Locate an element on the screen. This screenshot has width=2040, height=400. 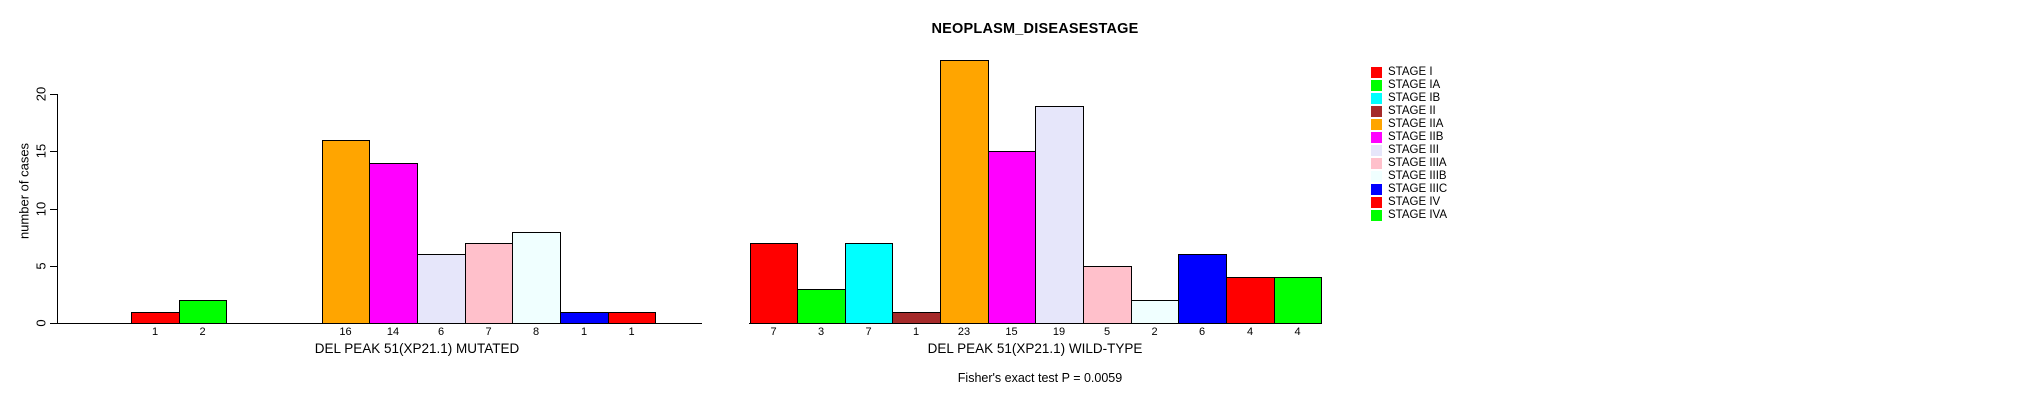
legend-label: STAGE IIB is located at coordinates (1416, 137).